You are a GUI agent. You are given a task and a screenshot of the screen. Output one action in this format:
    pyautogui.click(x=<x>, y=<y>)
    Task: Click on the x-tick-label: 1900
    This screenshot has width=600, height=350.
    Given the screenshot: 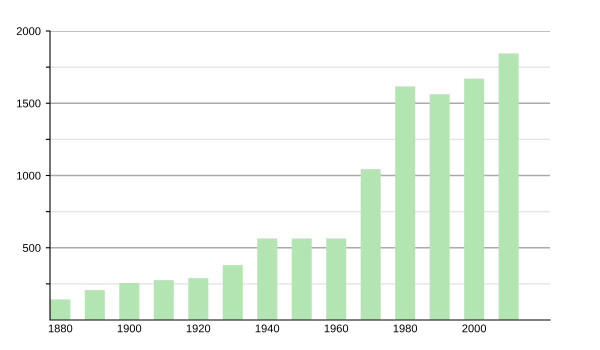 What is the action you would take?
    pyautogui.click(x=130, y=328)
    